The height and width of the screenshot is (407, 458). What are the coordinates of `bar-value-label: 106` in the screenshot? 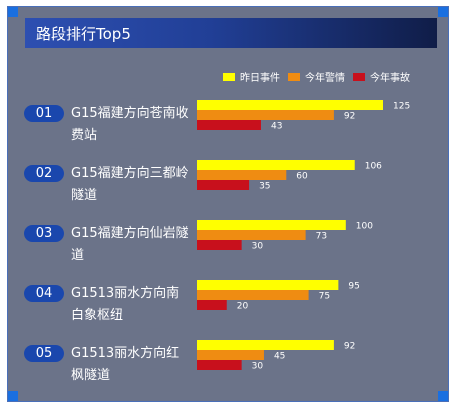 It's located at (373, 167).